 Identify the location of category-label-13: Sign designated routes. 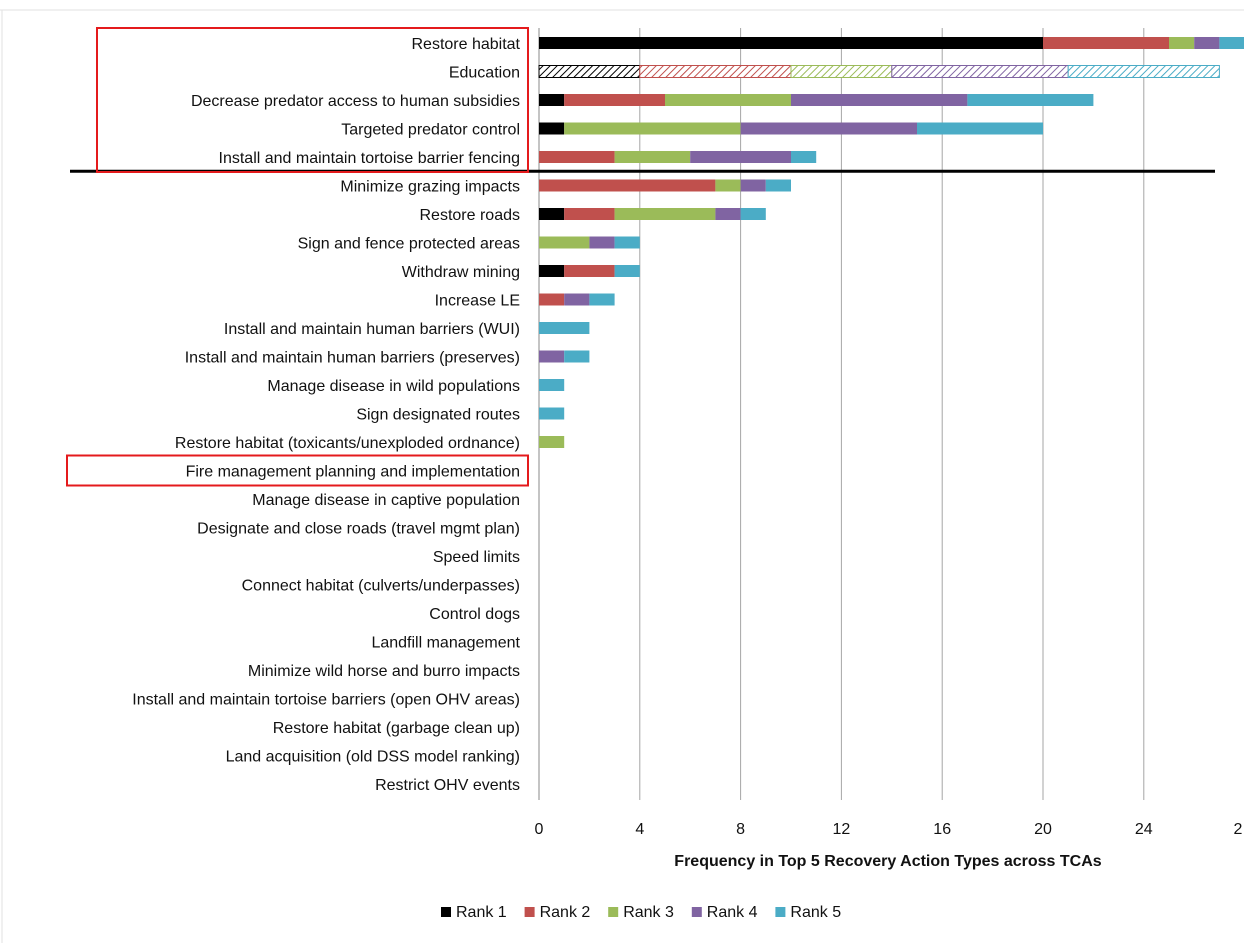
(438, 415).